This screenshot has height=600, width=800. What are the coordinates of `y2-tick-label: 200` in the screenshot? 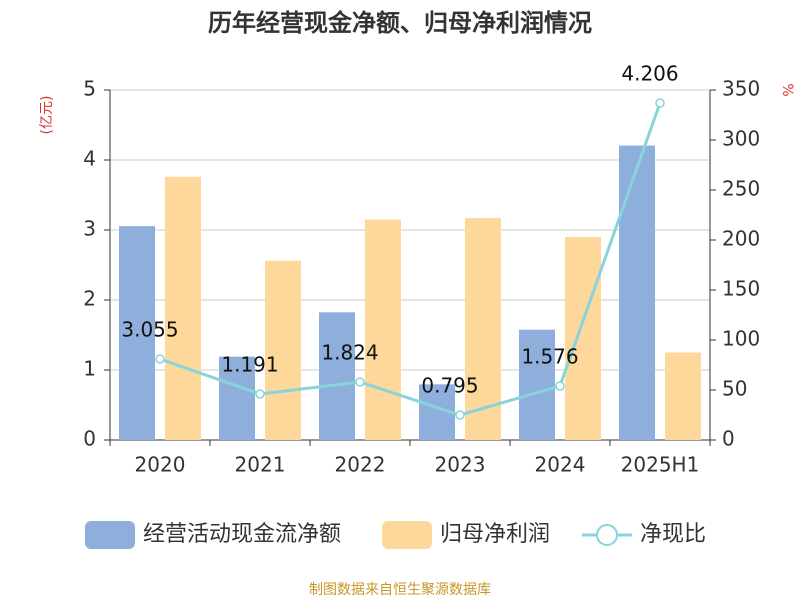 It's located at (741, 239).